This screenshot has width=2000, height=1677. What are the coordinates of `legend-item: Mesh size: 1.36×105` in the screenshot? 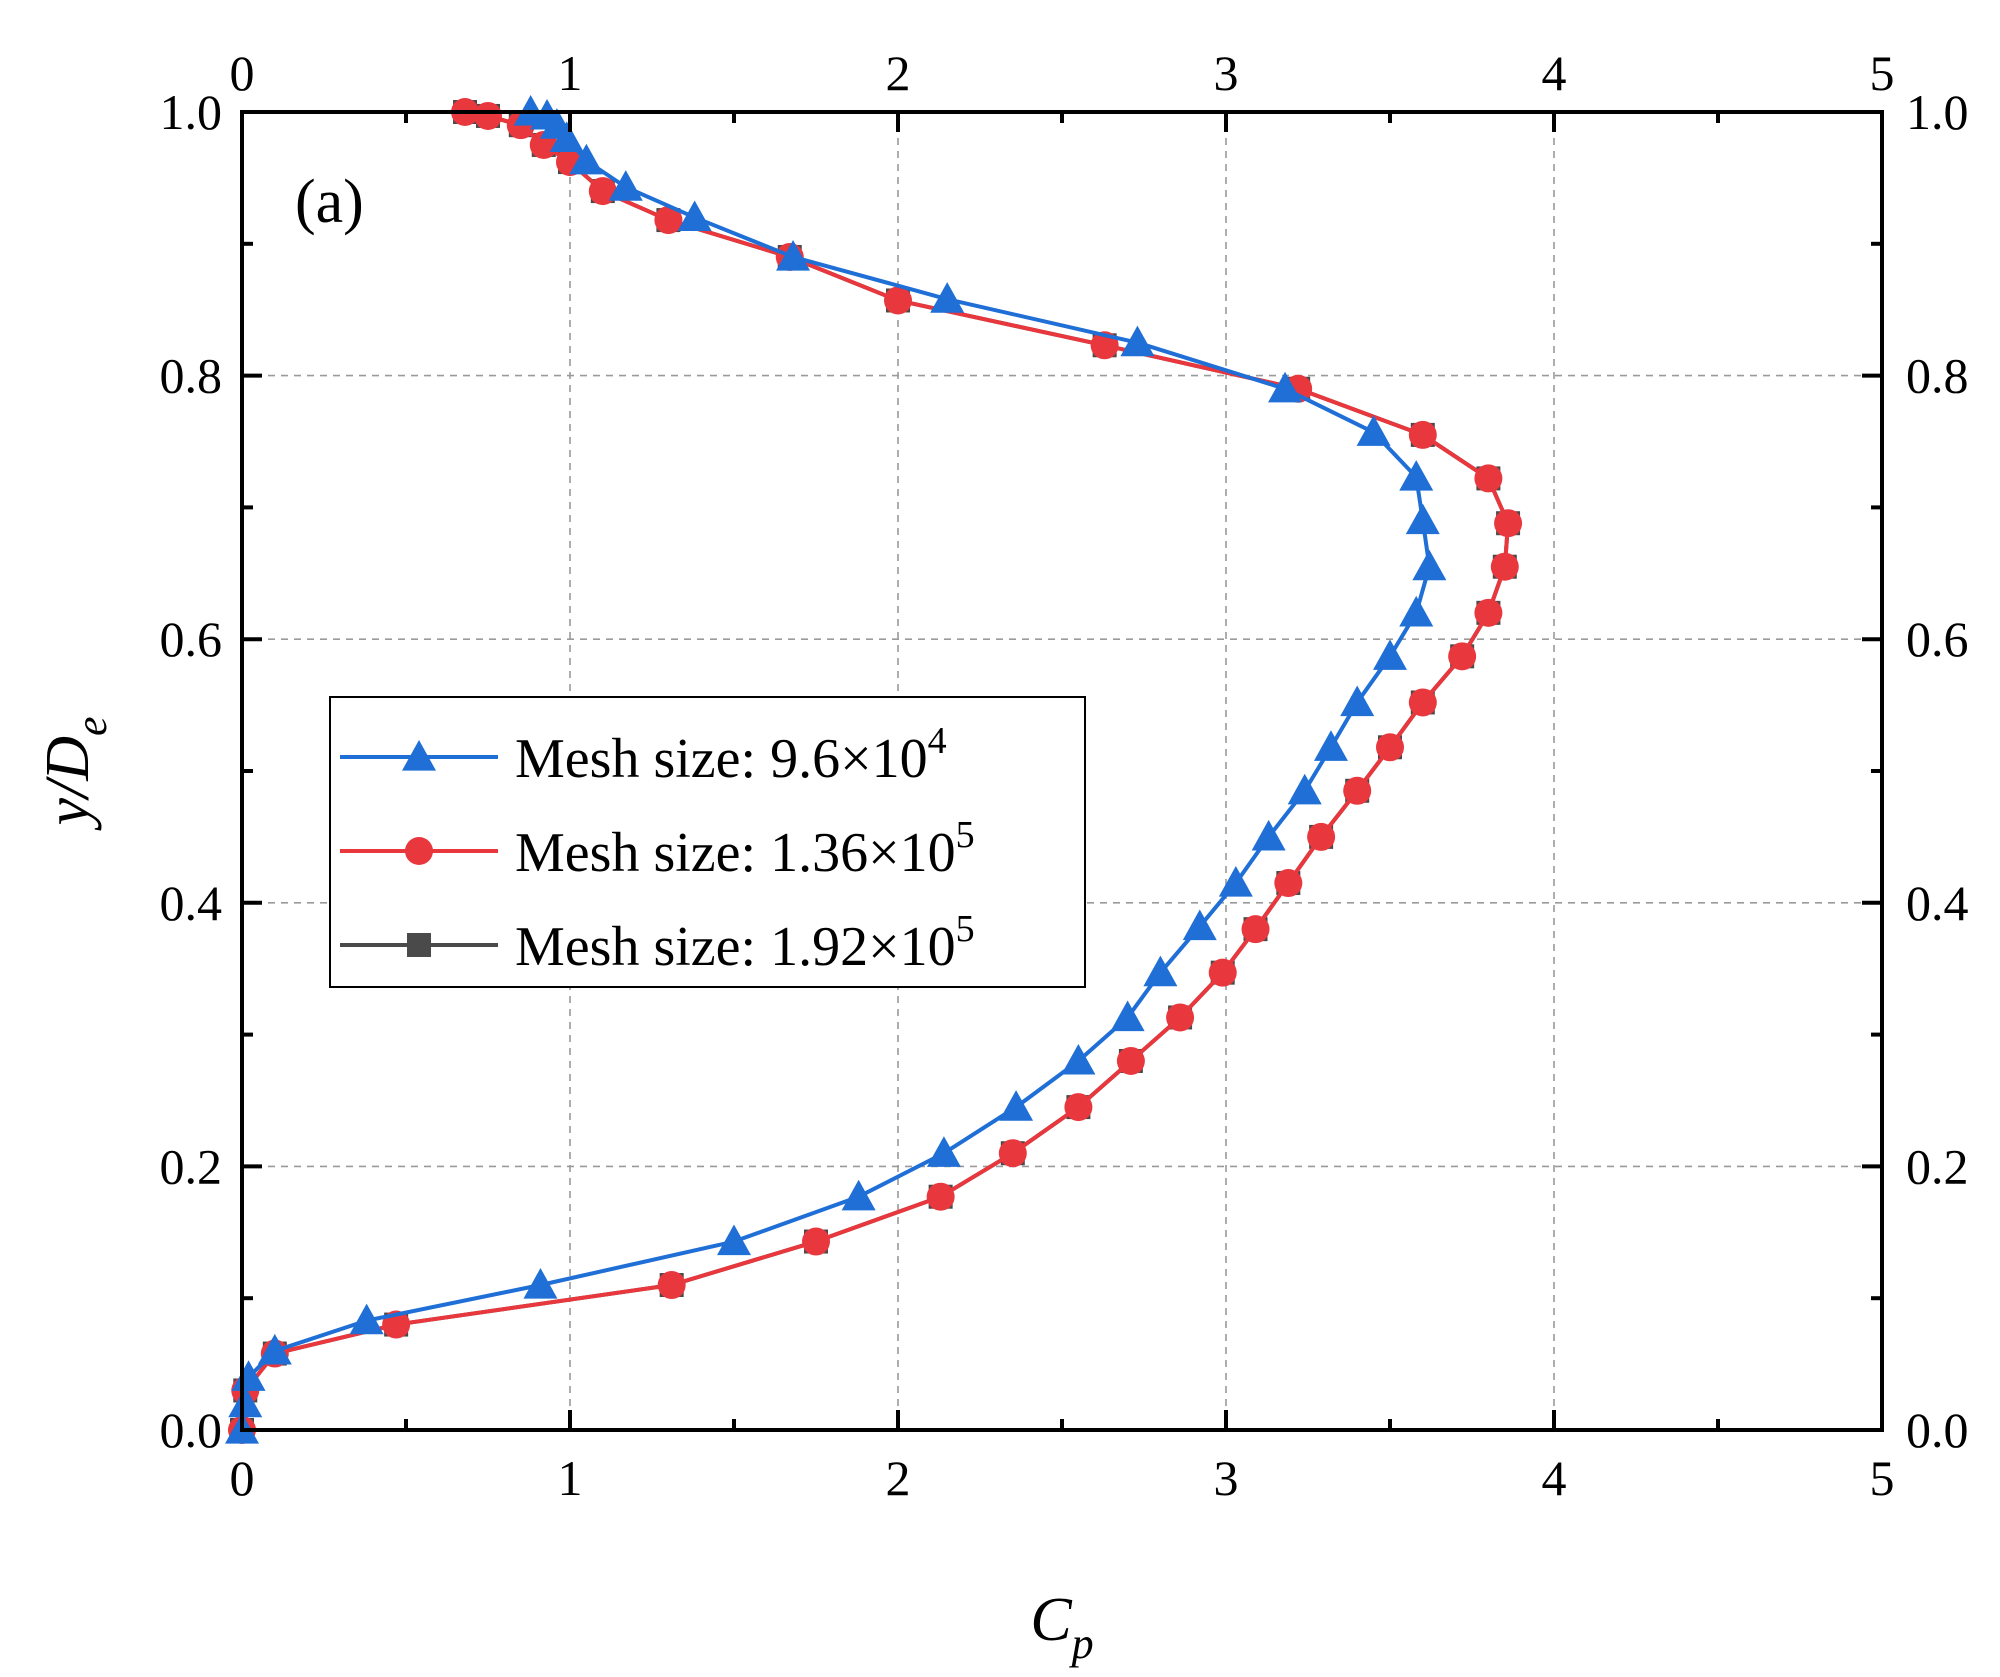 It's located at (657, 849).